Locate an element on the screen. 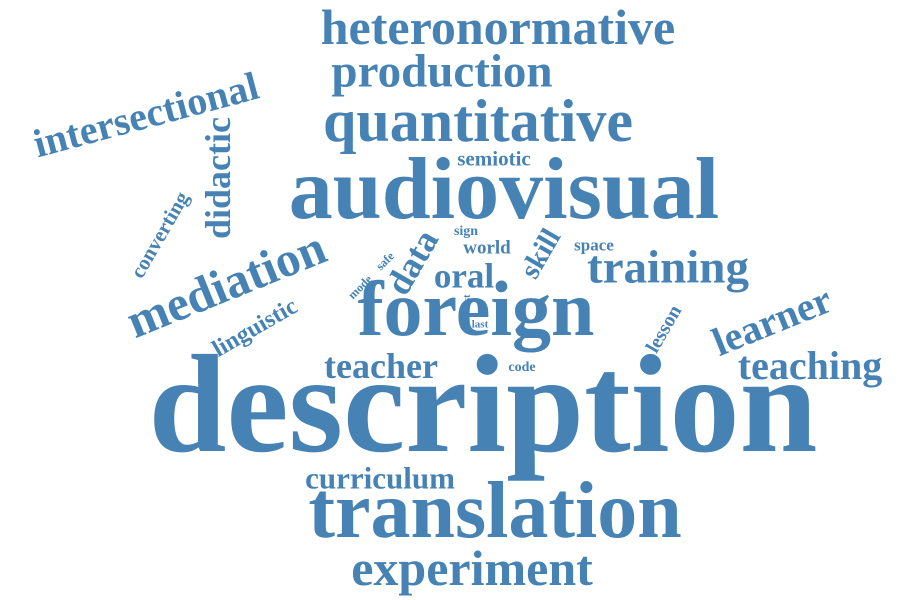 This screenshot has width=900, height=600. word-teacher: teacher is located at coordinates (381, 366).